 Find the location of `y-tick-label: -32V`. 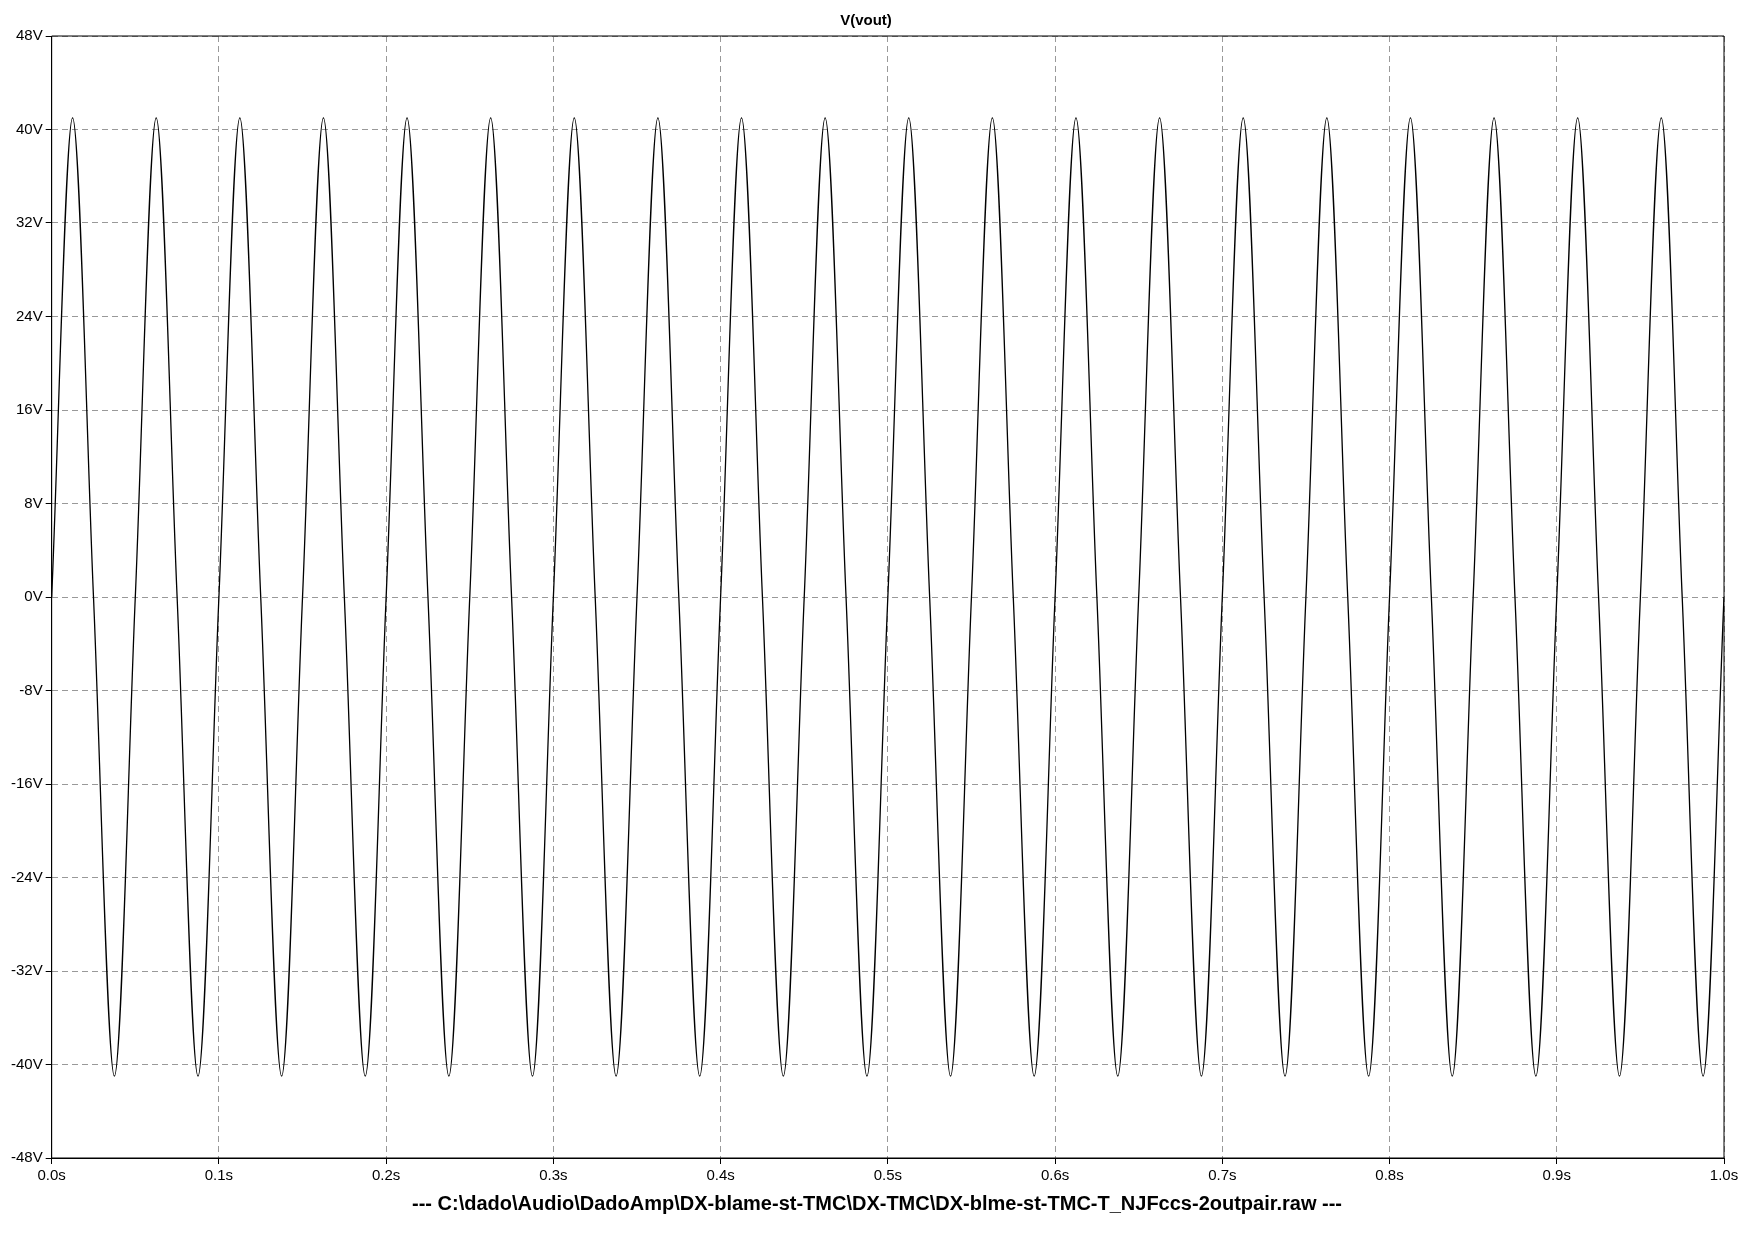

y-tick-label: -32V is located at coordinates (27, 970).